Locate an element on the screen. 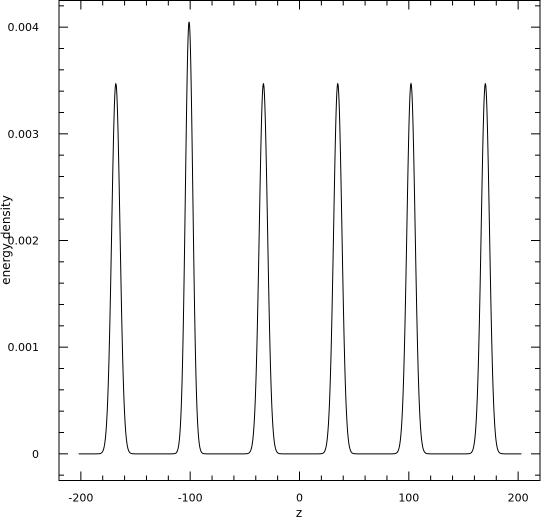 The width and height of the screenshot is (542, 522). x-tick-label: 0 is located at coordinates (299, 498).